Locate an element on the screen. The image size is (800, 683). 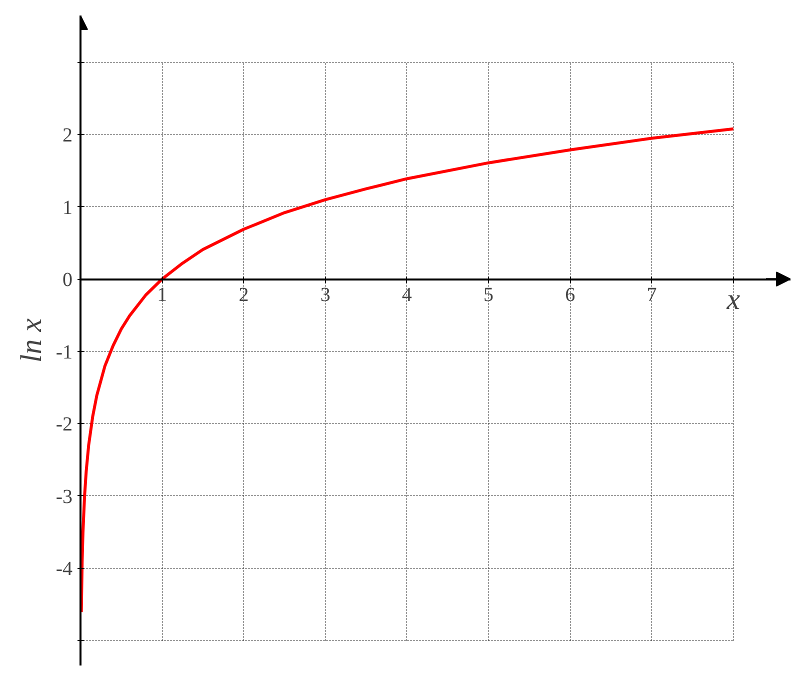
x-tick-label: 4 is located at coordinates (407, 295).